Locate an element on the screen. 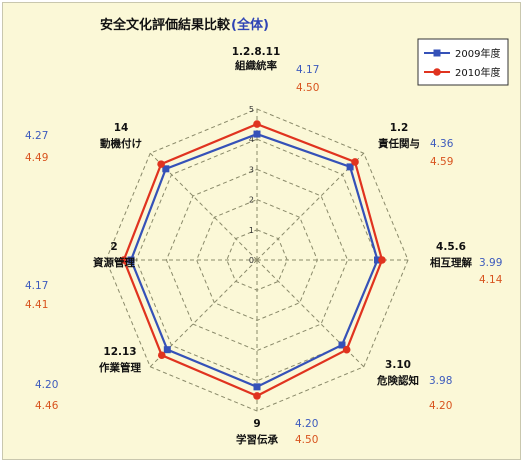 The width and height of the screenshot is (525, 464). category-code-2: 1.2 is located at coordinates (399, 128).